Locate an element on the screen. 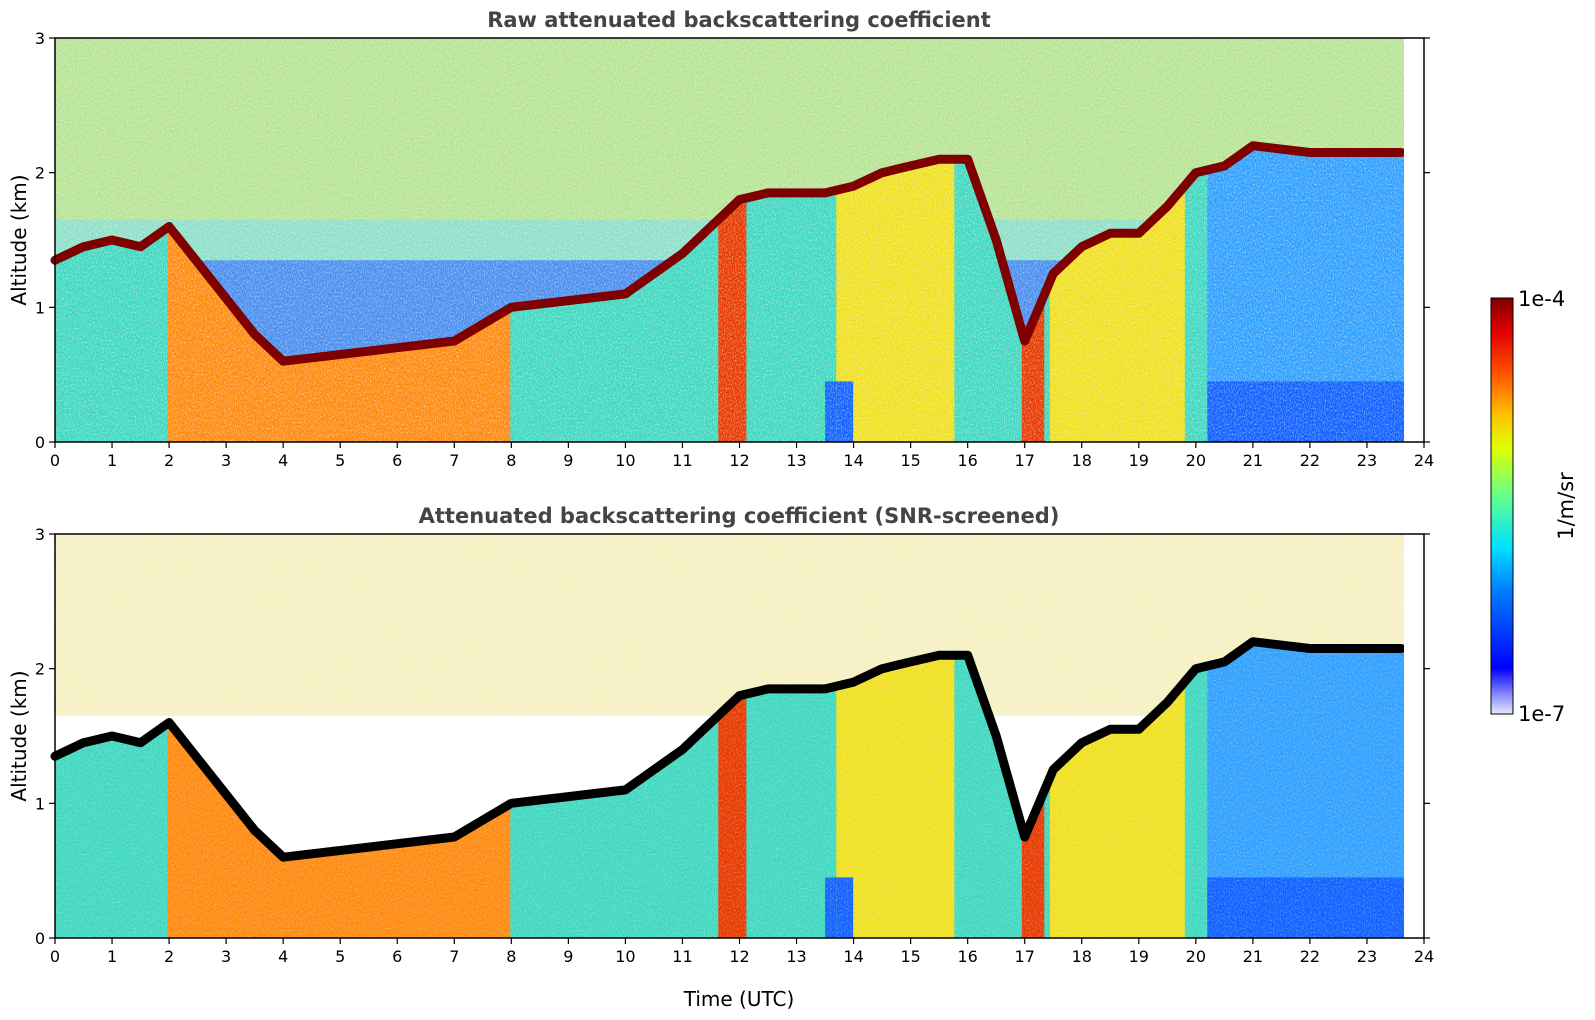 The image size is (1595, 1020). colorbar-gradient is located at coordinates (1502, 506).